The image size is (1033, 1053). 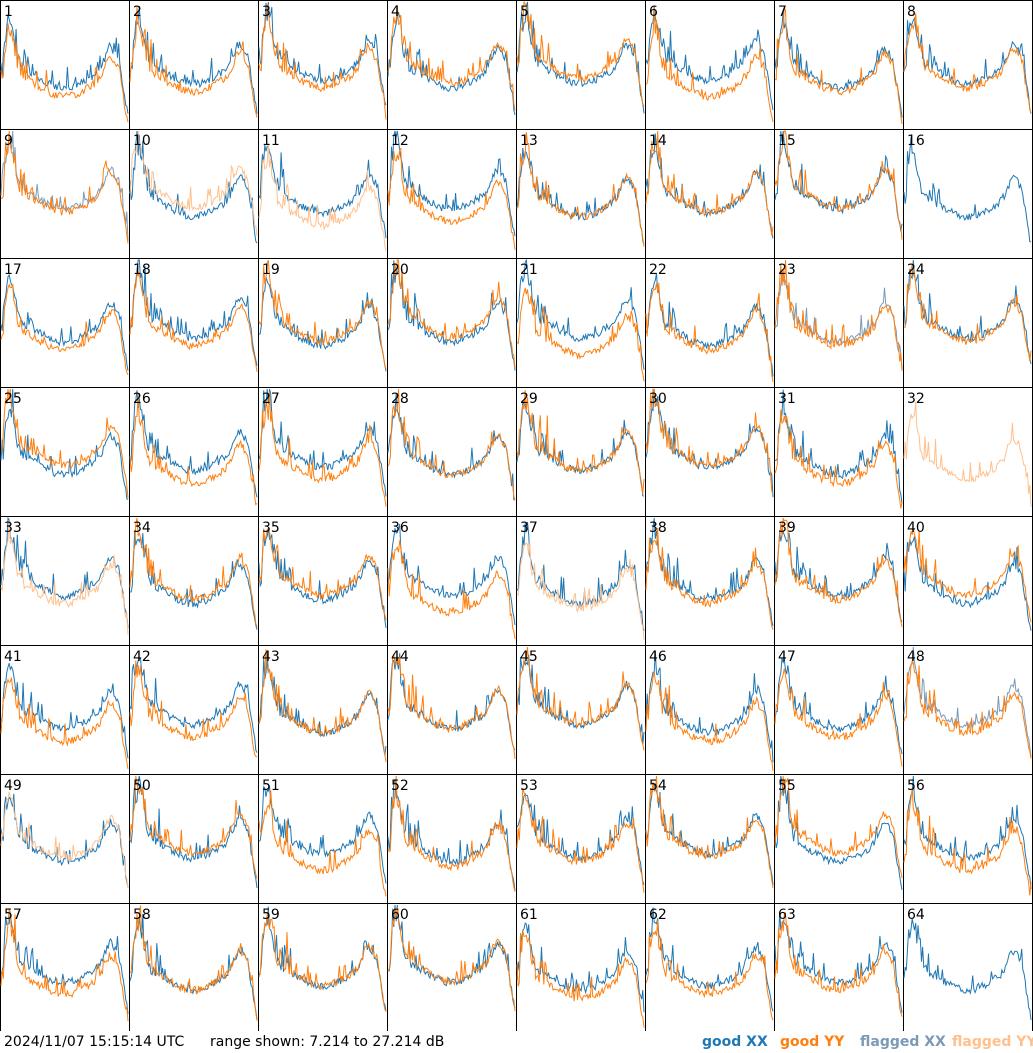 I want to click on panel-5: 5, so click(x=581, y=65).